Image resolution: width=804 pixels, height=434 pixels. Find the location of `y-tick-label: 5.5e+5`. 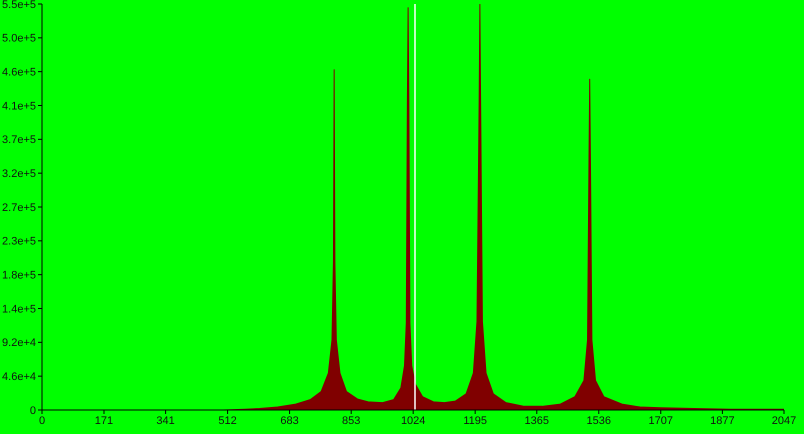

y-tick-label: 5.5e+5 is located at coordinates (19, 5).